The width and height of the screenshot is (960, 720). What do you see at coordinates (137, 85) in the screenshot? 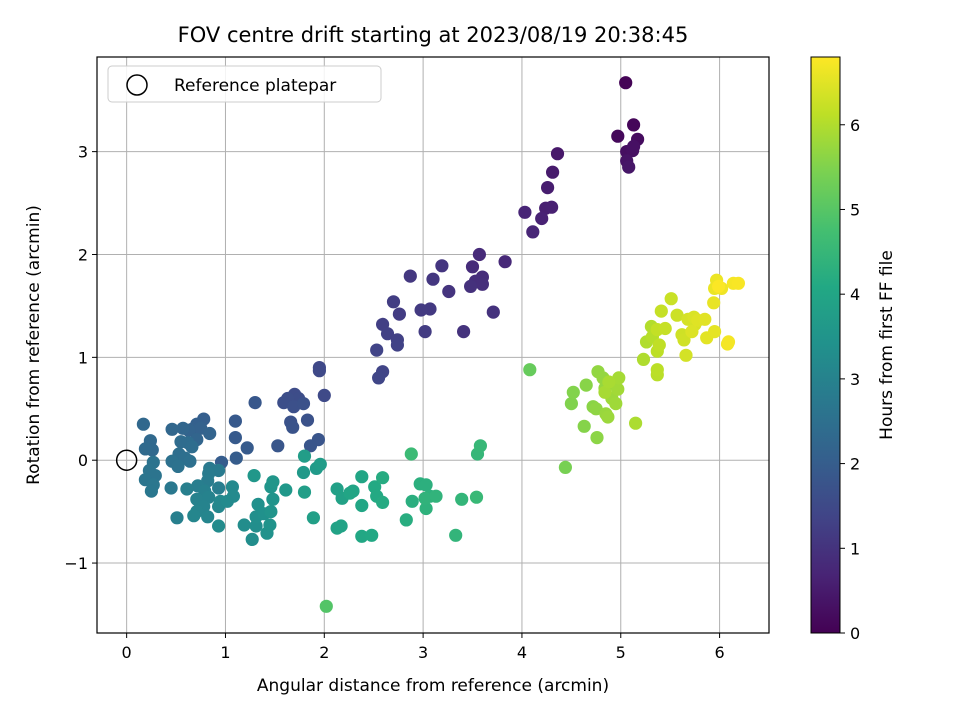
I see `legend-reference-marker` at bounding box center [137, 85].